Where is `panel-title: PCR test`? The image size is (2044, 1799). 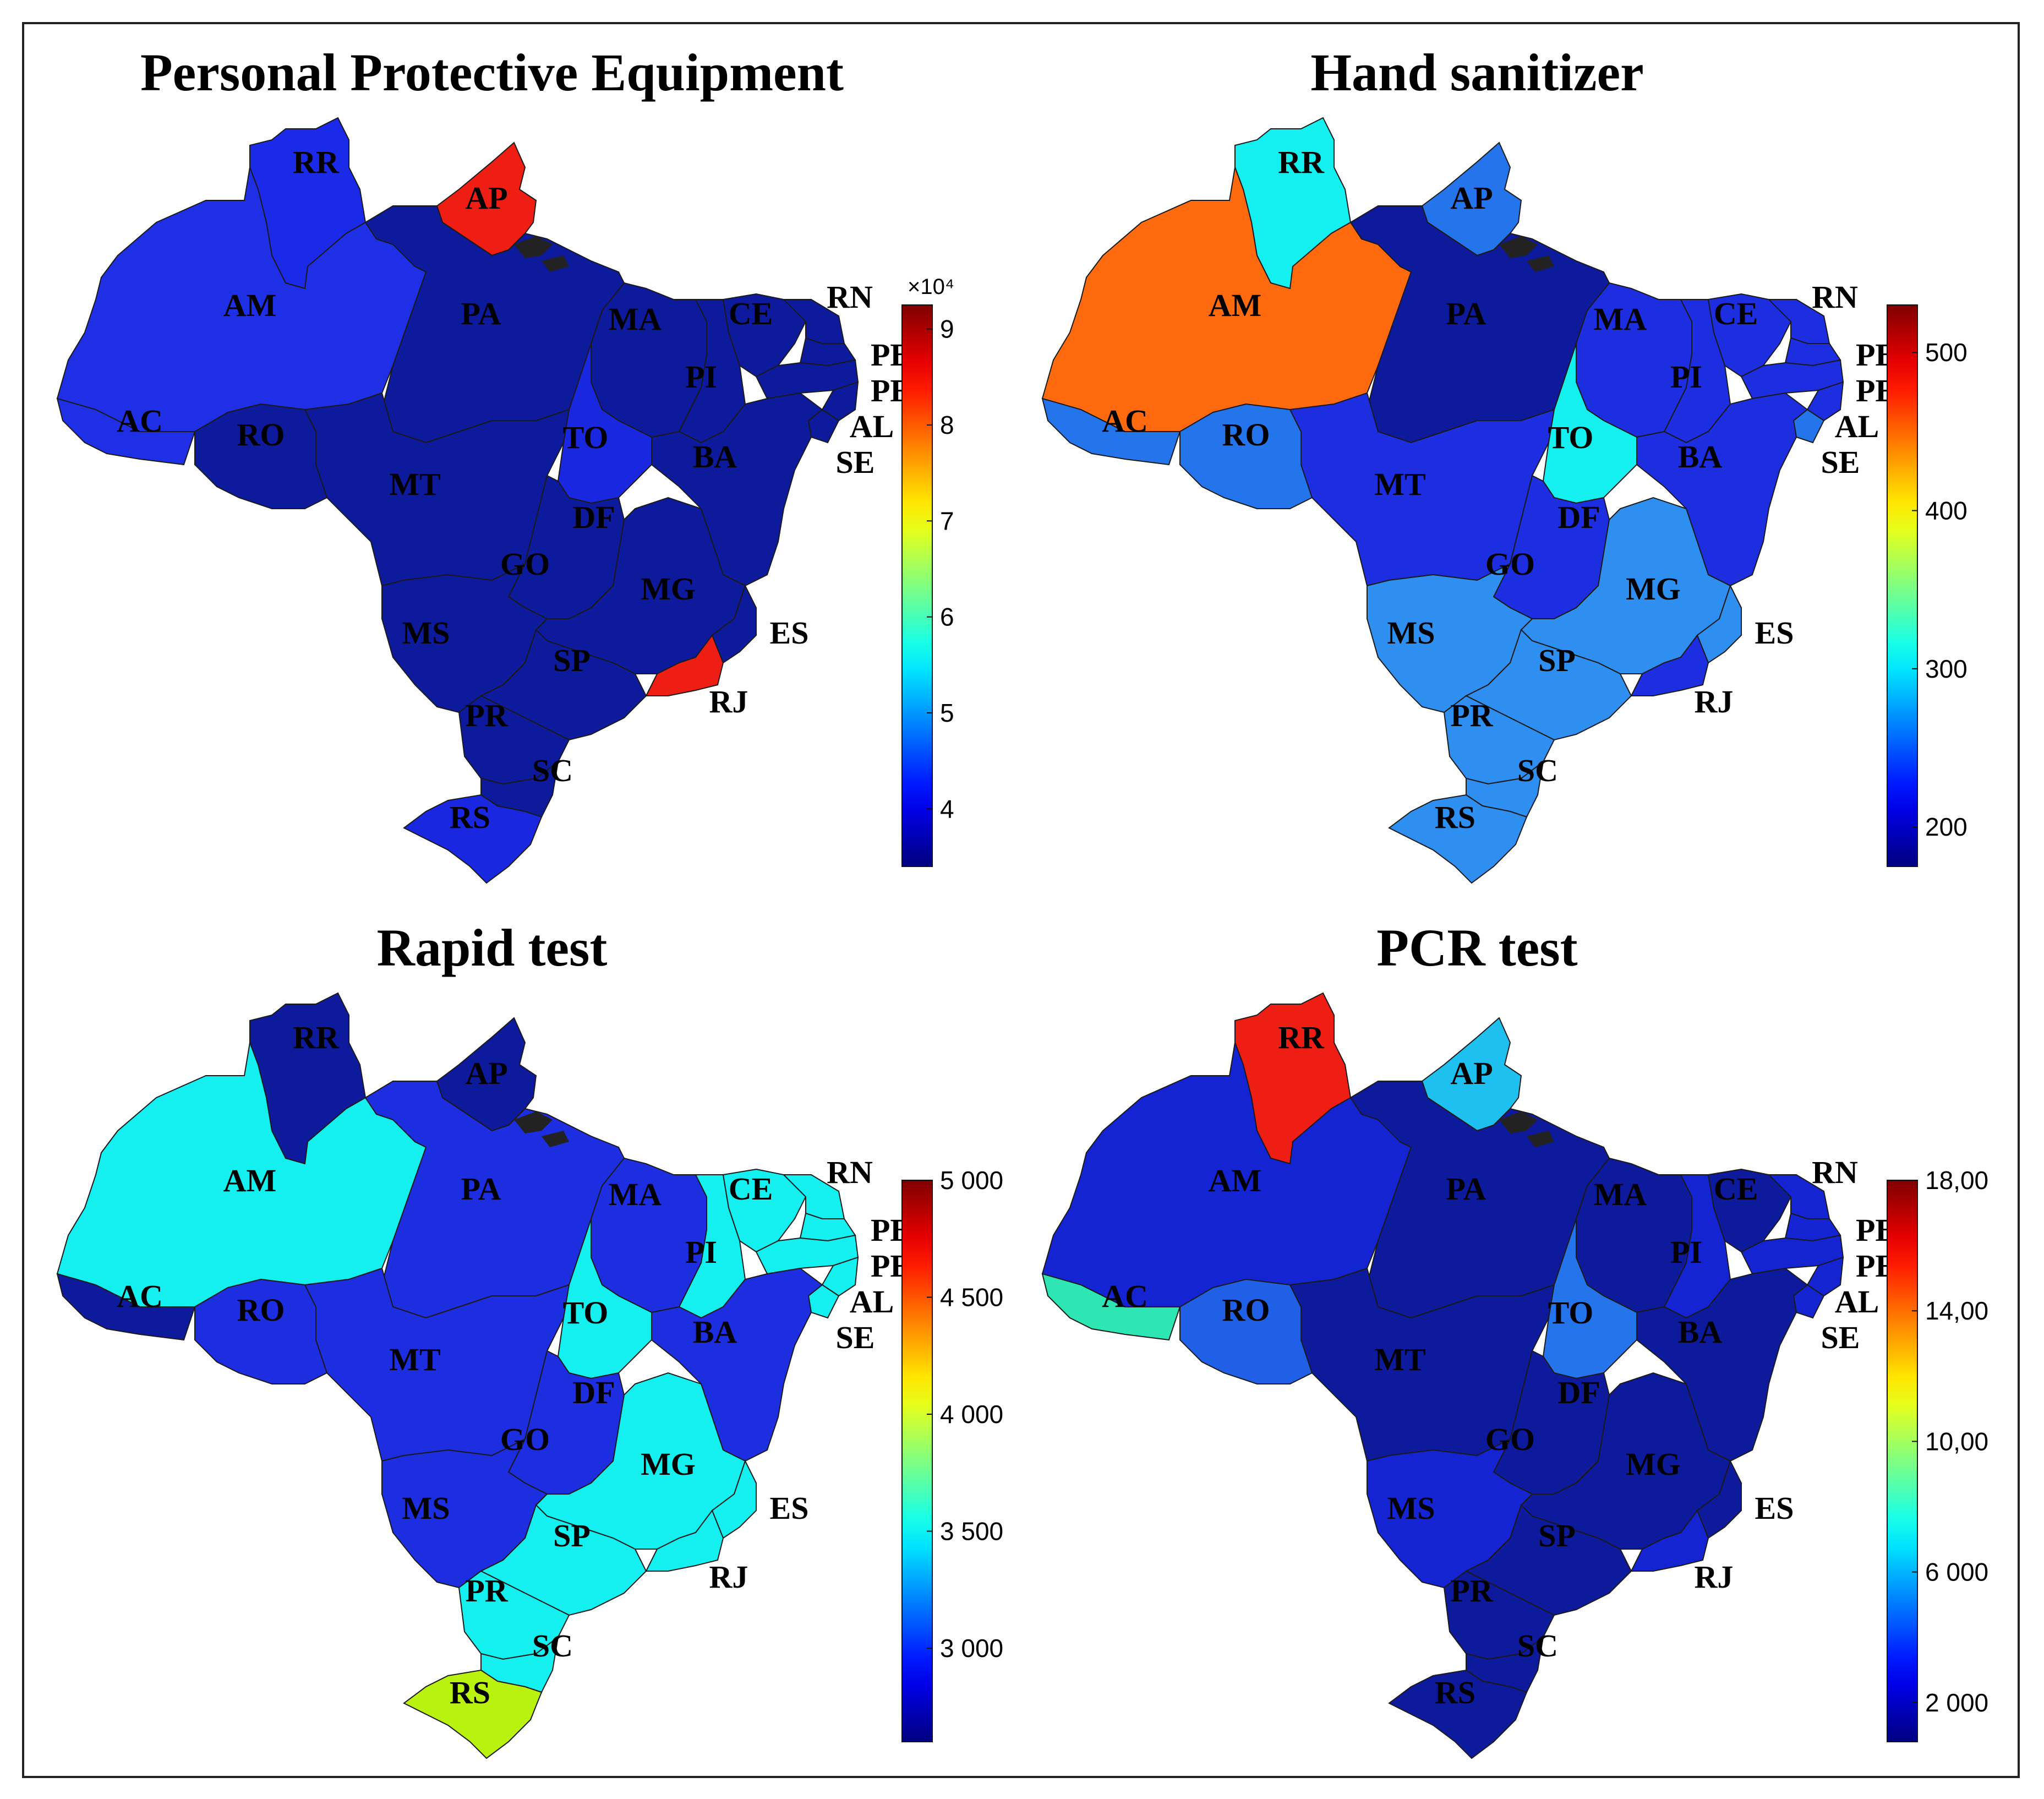 panel-title: PCR test is located at coordinates (1477, 947).